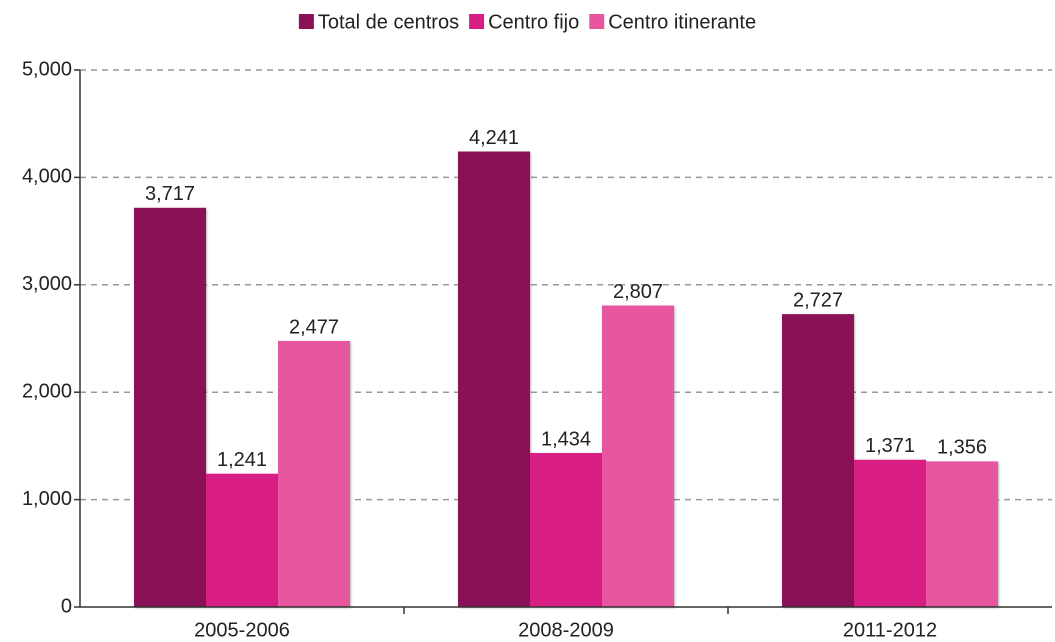 This screenshot has width=1055, height=642. I want to click on y-tick-label: 0, so click(66, 606).